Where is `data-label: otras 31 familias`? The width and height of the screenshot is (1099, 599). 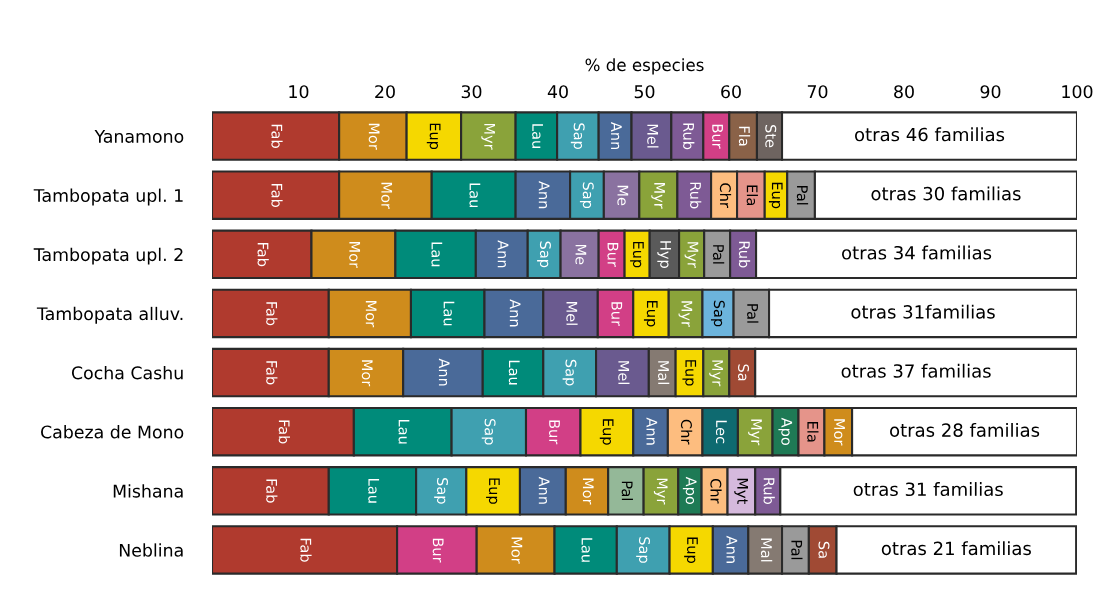 data-label: otras 31 familias is located at coordinates (928, 489).